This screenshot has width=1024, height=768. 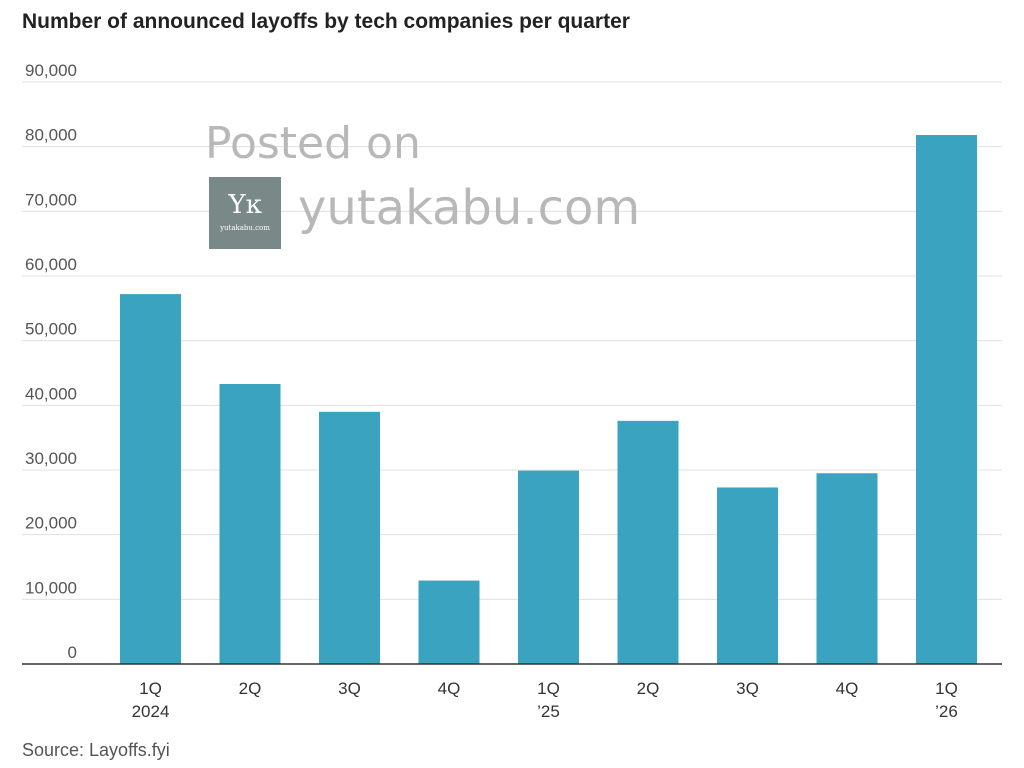 I want to click on y-tick-label: 90,000, so click(x=51, y=70).